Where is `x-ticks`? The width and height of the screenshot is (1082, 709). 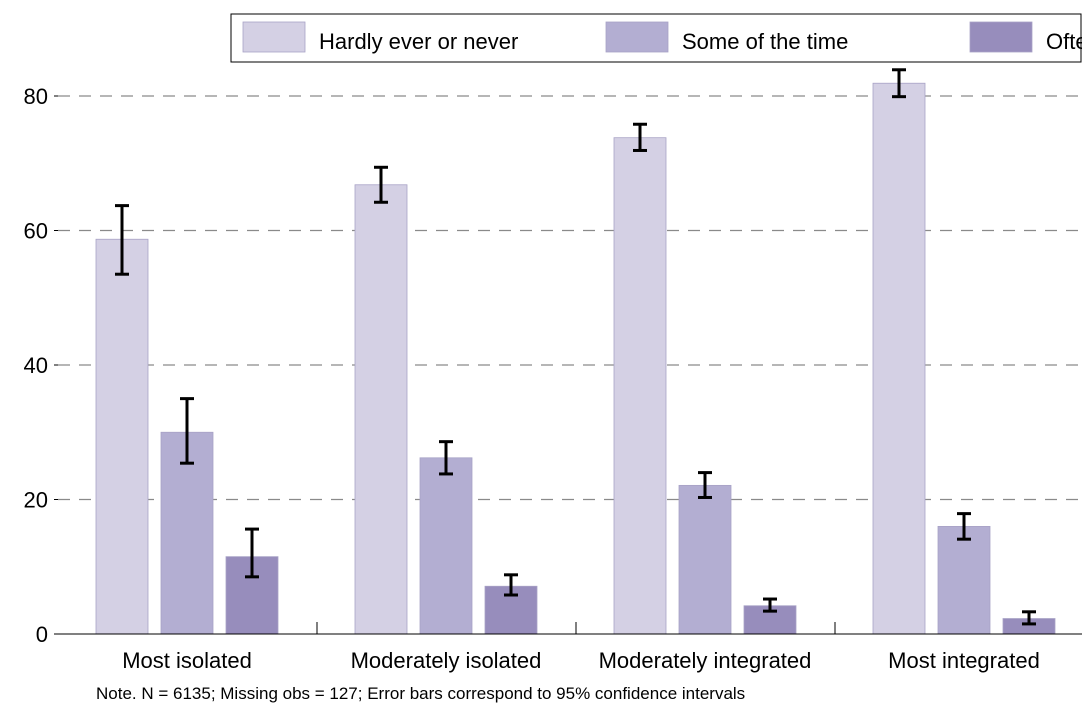 x-ticks is located at coordinates (576, 628).